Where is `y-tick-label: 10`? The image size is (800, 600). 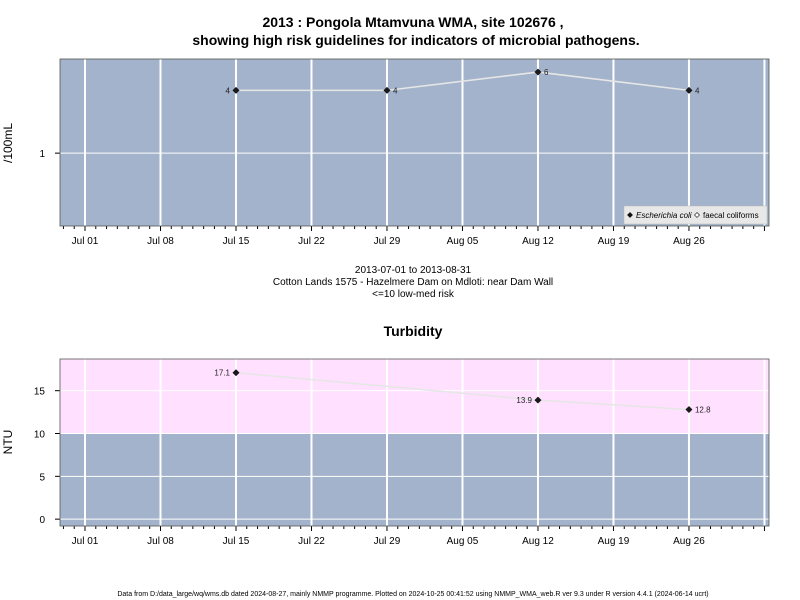
y-tick-label: 10 is located at coordinates (40, 435).